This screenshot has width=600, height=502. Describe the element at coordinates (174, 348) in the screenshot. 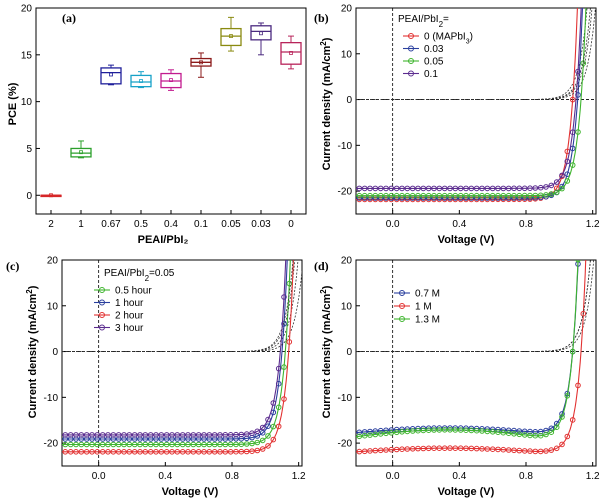

I see `light-curve-3 hour` at that location.